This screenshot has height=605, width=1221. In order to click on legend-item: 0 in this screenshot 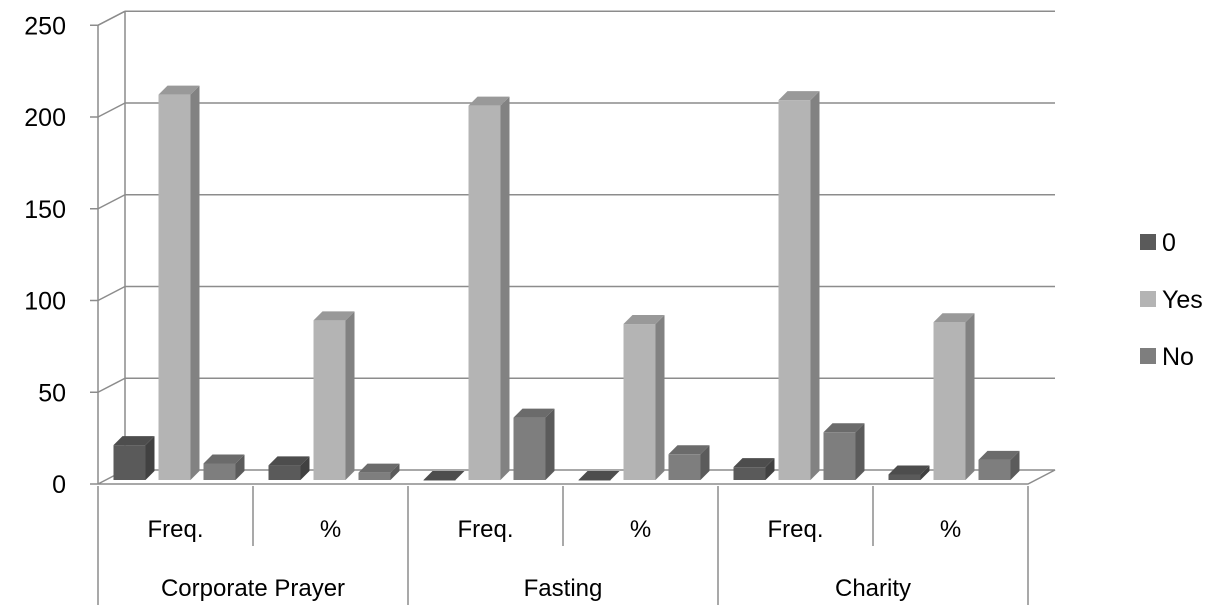, I will do `click(1158, 243)`.